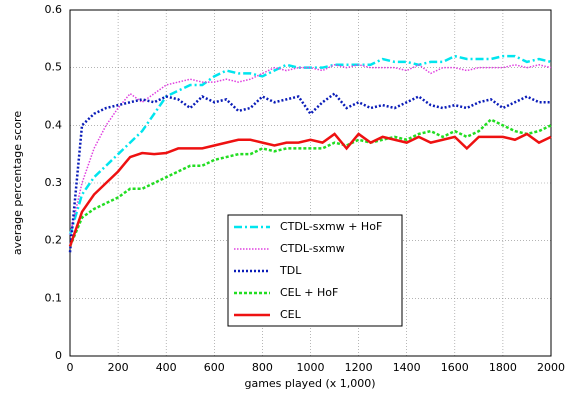  Describe the element at coordinates (315, 270) in the screenshot. I see `legend-box` at that location.